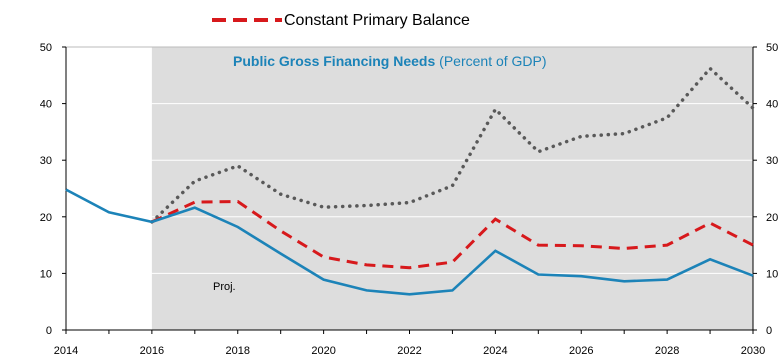 The image size is (782, 361). What do you see at coordinates (772, 48) in the screenshot?
I see `y-right-tick-label-50: 50` at bounding box center [772, 48].